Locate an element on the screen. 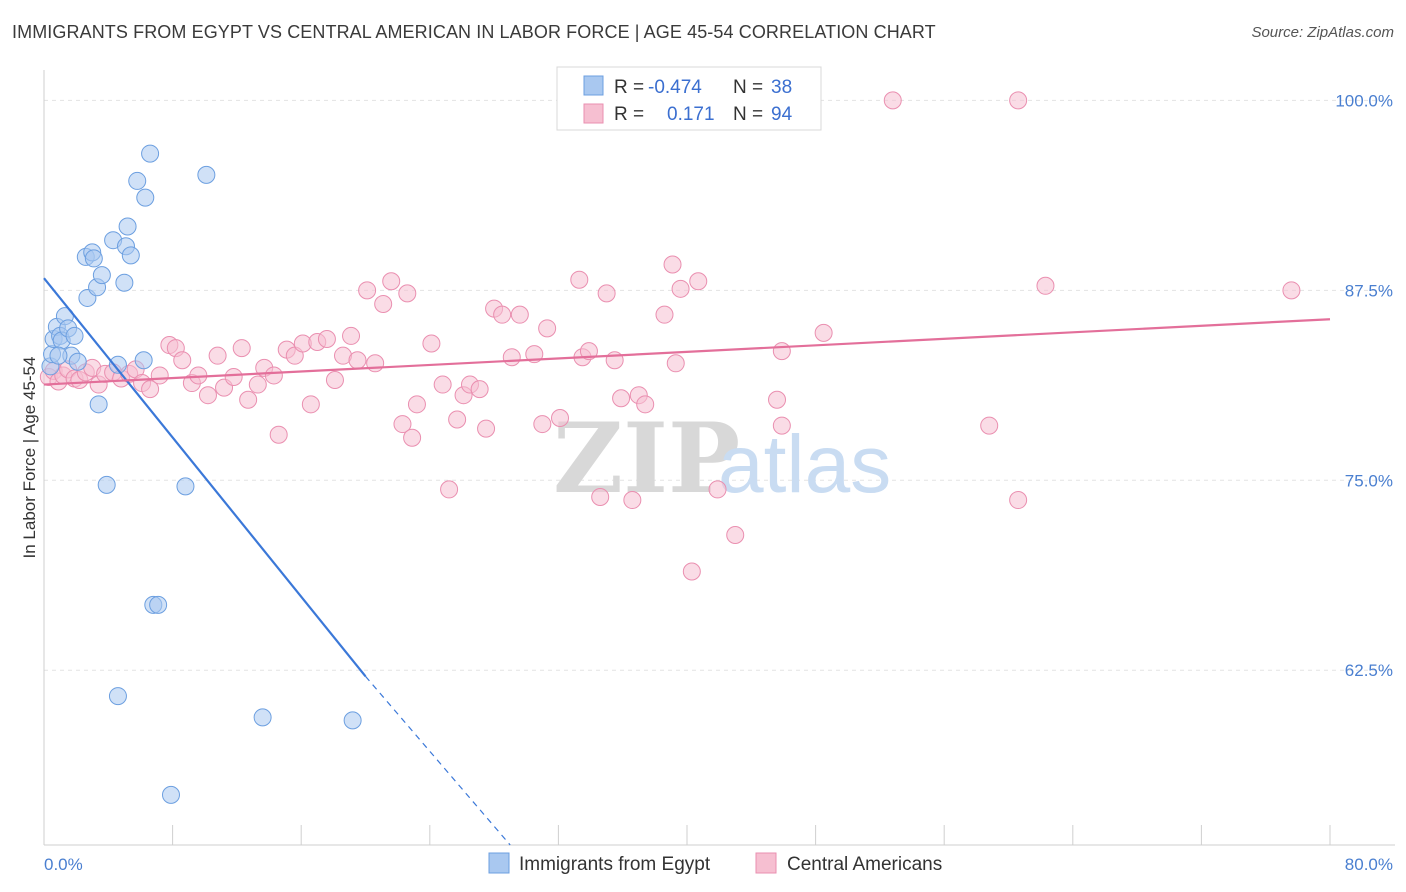  bottom-legend: Immigrants from Egypt Central Americans is located at coordinates (715, 863).